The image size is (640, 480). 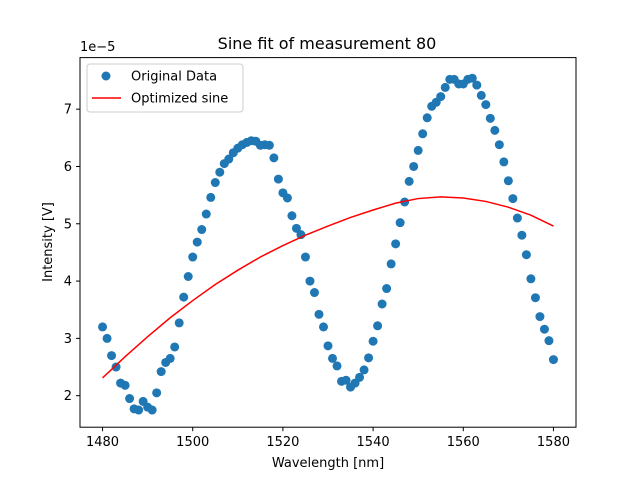 What do you see at coordinates (328, 438) in the screenshot?
I see `x-axis: 1480 1500 1520 1540 1560 1580` at bounding box center [328, 438].